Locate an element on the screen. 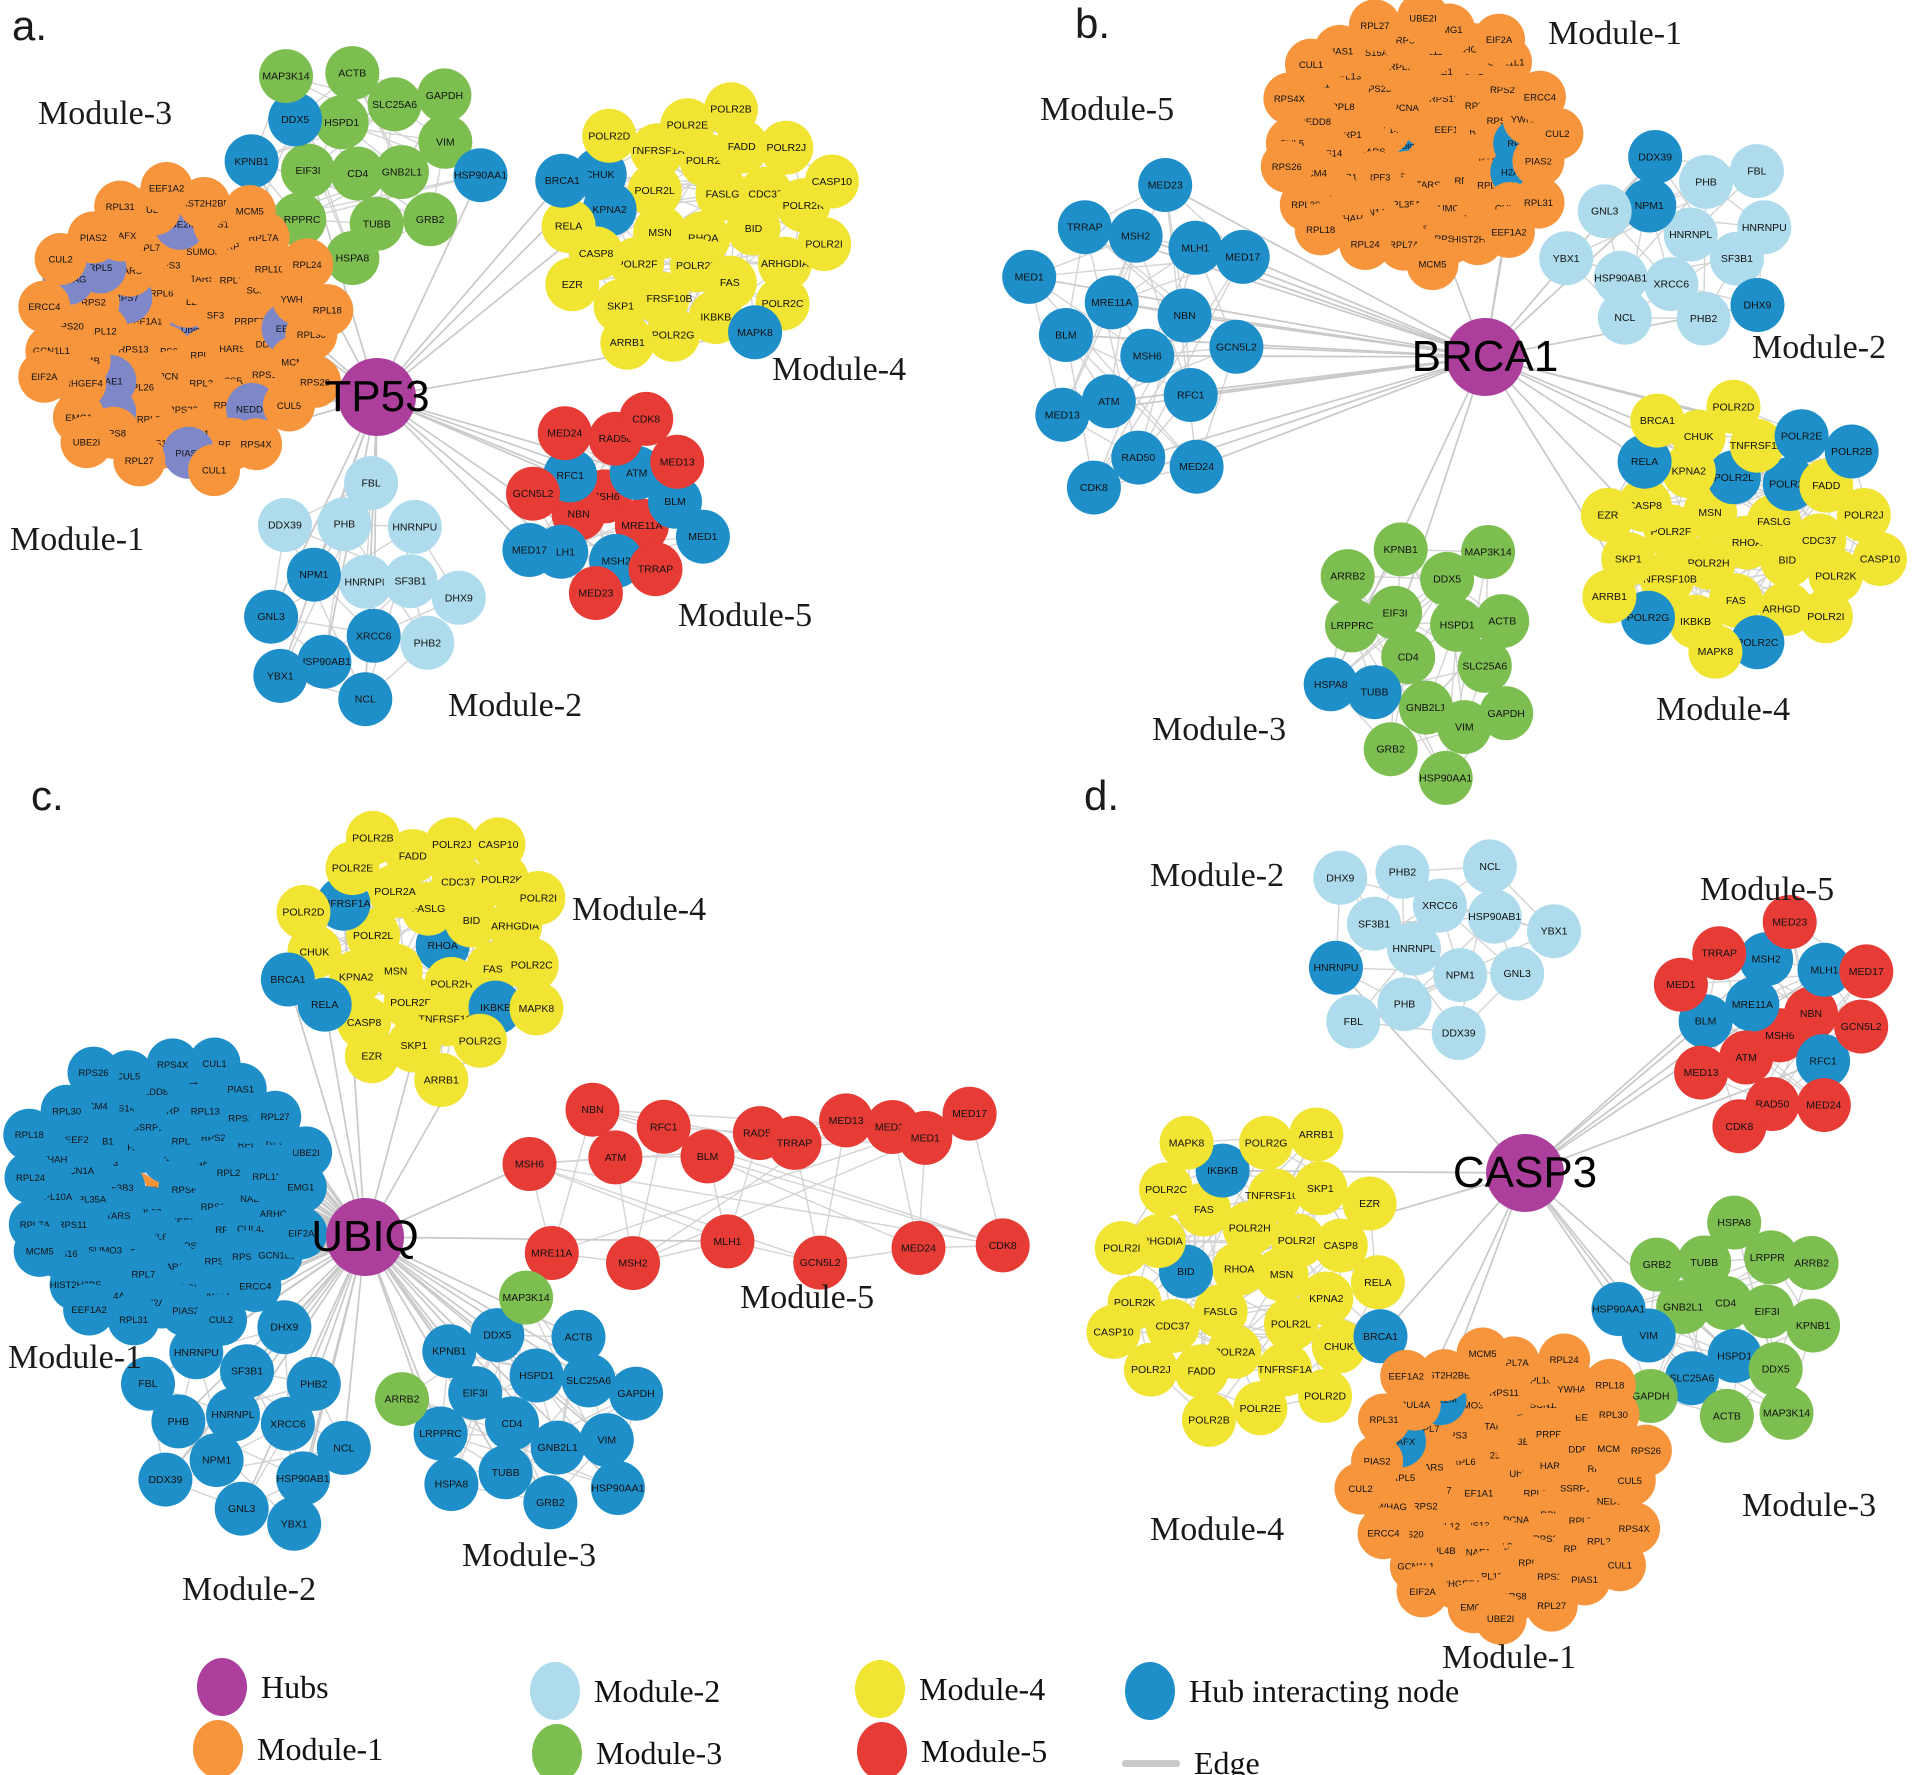  node-CUL1: CUL1 is located at coordinates (1311, 64).